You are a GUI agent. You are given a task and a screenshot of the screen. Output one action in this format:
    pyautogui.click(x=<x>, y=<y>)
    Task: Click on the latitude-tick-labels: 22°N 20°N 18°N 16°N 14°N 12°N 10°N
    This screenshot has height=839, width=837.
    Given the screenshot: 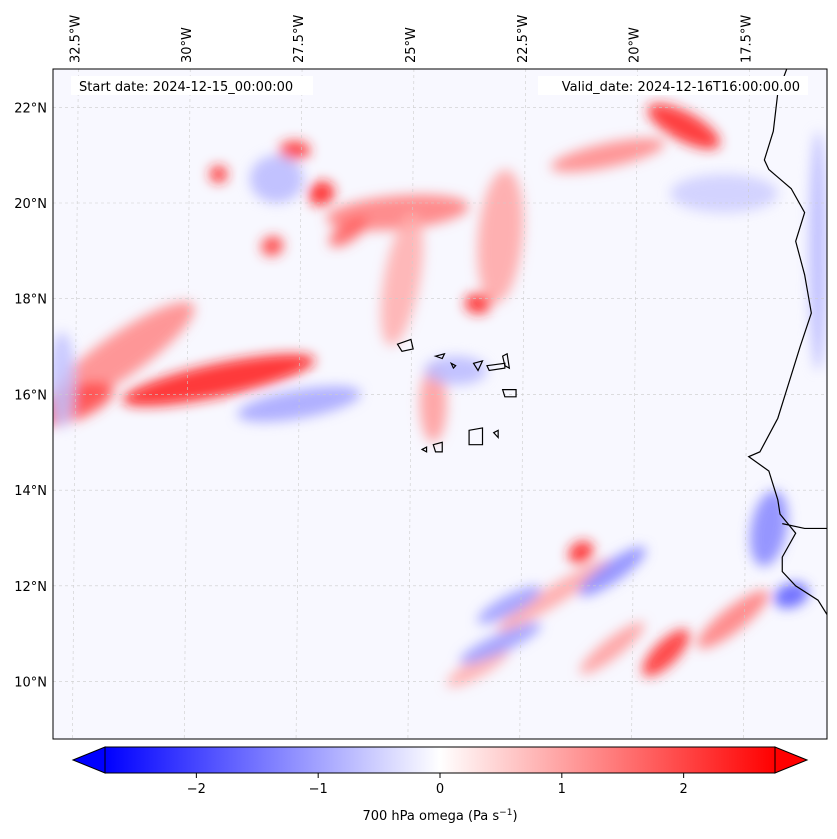 What is the action you would take?
    pyautogui.click(x=30, y=395)
    